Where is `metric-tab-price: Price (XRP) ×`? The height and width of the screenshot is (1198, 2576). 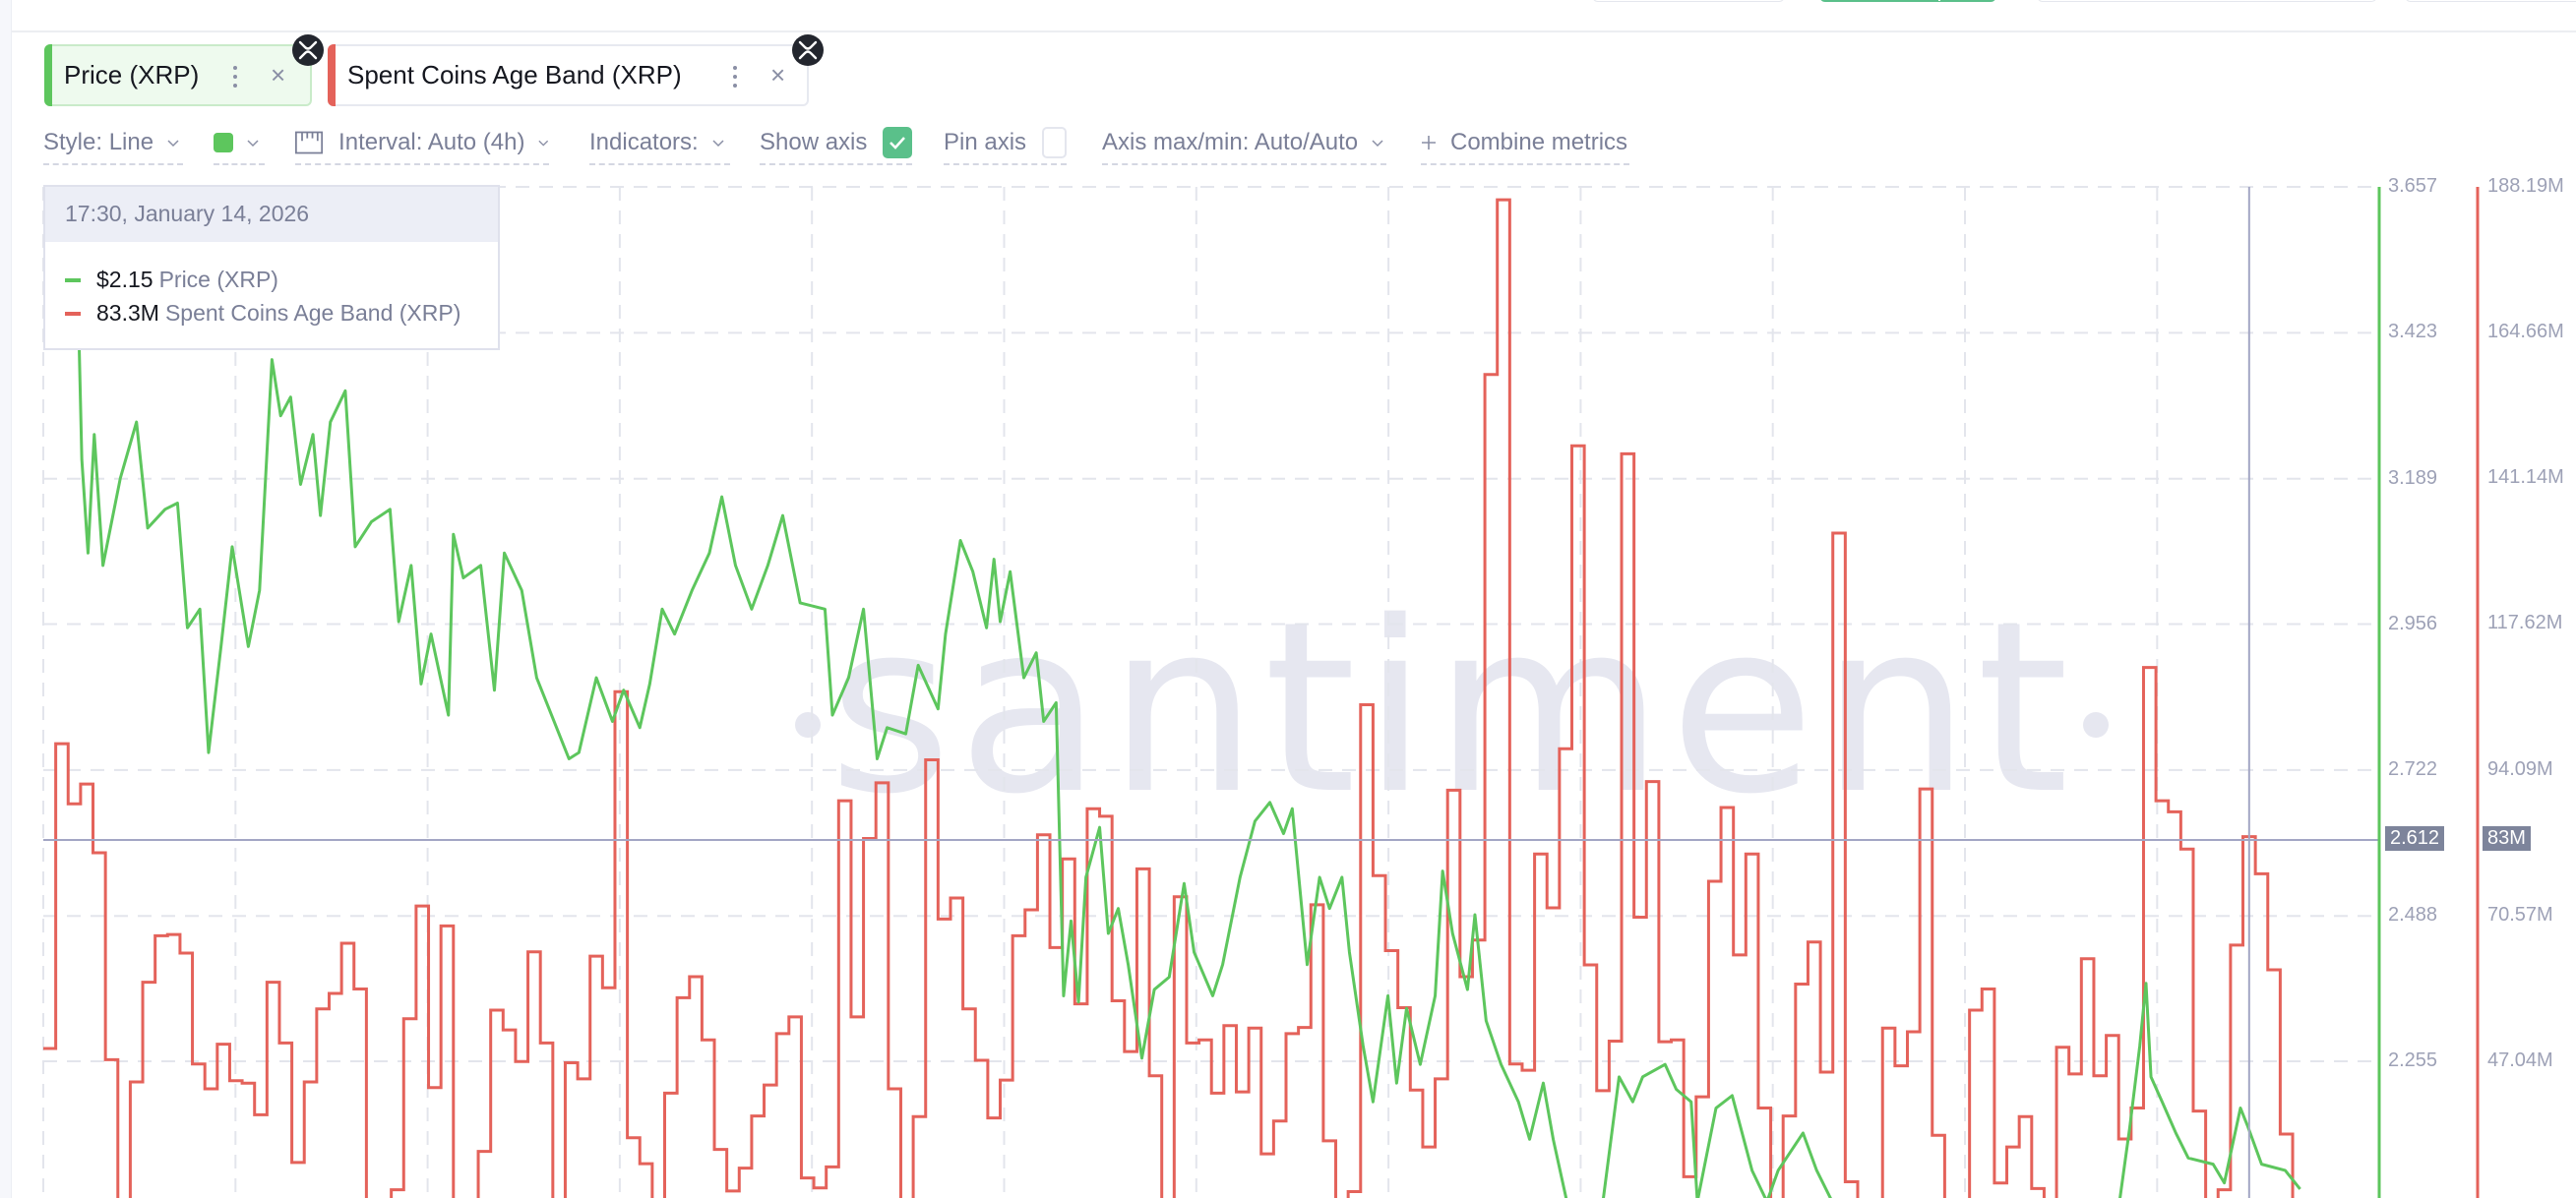 metric-tab-price: Price (XRP) × is located at coordinates (184, 70).